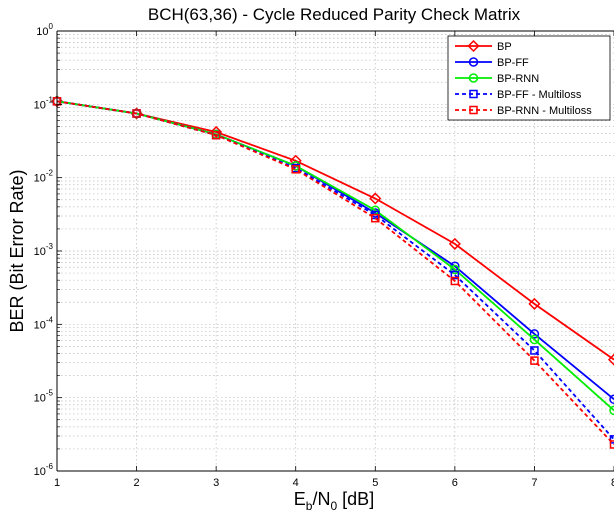 This screenshot has width=614, height=516. Describe the element at coordinates (44, 323) in the screenshot. I see `y-tick-label: 10⁻⁴` at that location.